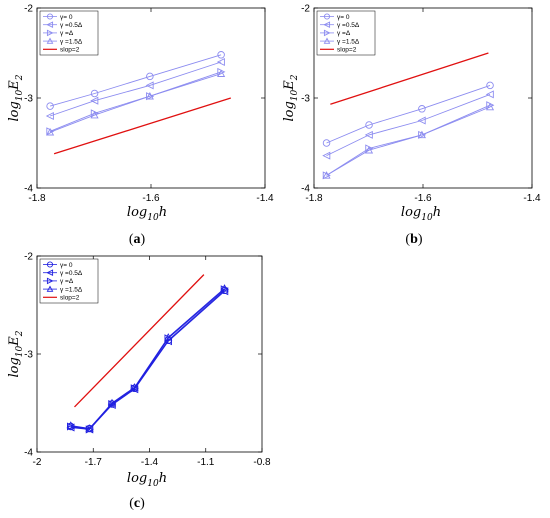 The image size is (550, 518). Describe the element at coordinates (262, 462) in the screenshot. I see `x-tick-label: -0.8` at that location.